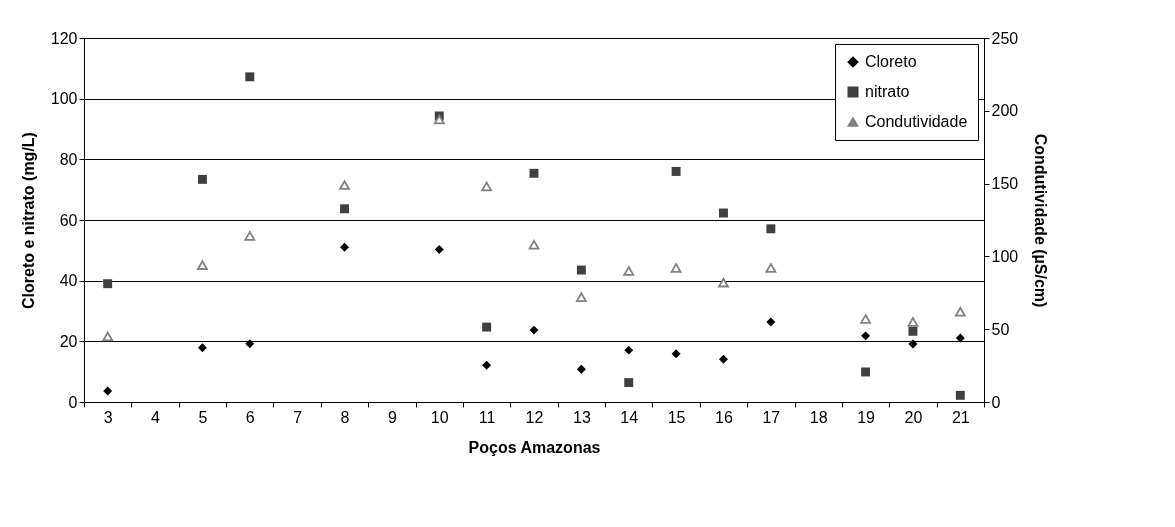 This screenshot has height=527, width=1175. What do you see at coordinates (996, 402) in the screenshot?
I see `y2-tick-label: 0` at bounding box center [996, 402].